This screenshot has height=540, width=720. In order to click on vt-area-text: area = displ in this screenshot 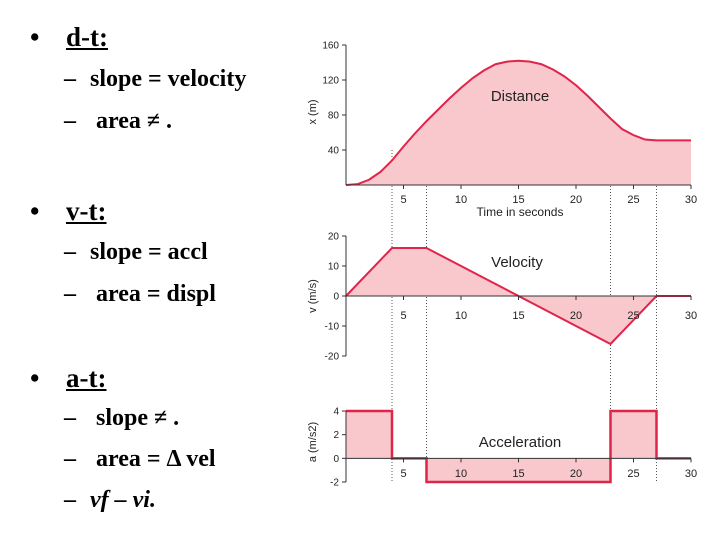, I will do `click(156, 294)`.